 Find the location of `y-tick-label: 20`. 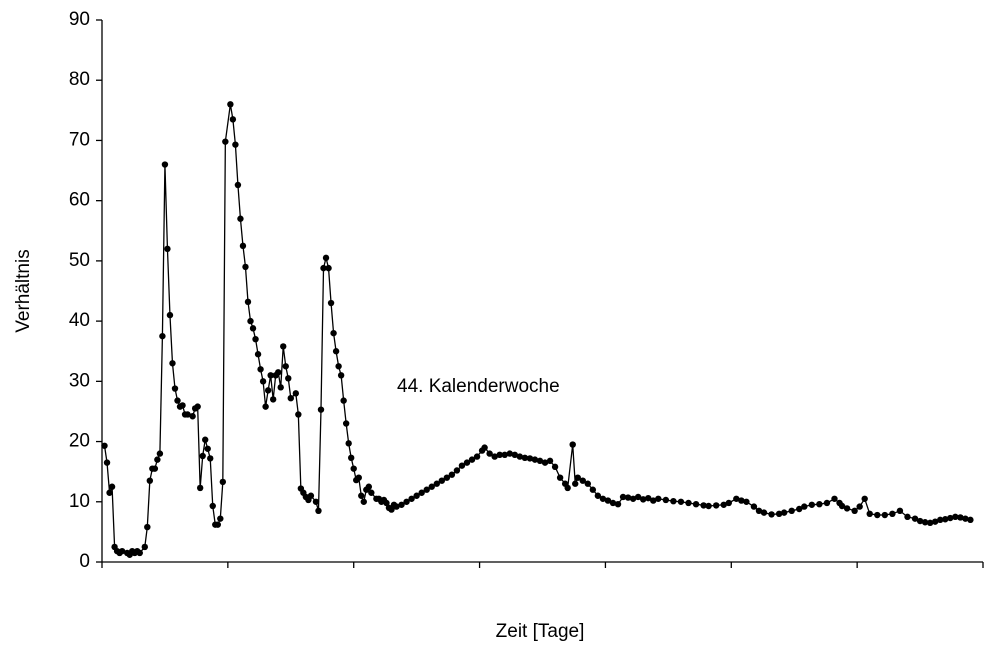

y-tick-label: 20 is located at coordinates (79, 441).